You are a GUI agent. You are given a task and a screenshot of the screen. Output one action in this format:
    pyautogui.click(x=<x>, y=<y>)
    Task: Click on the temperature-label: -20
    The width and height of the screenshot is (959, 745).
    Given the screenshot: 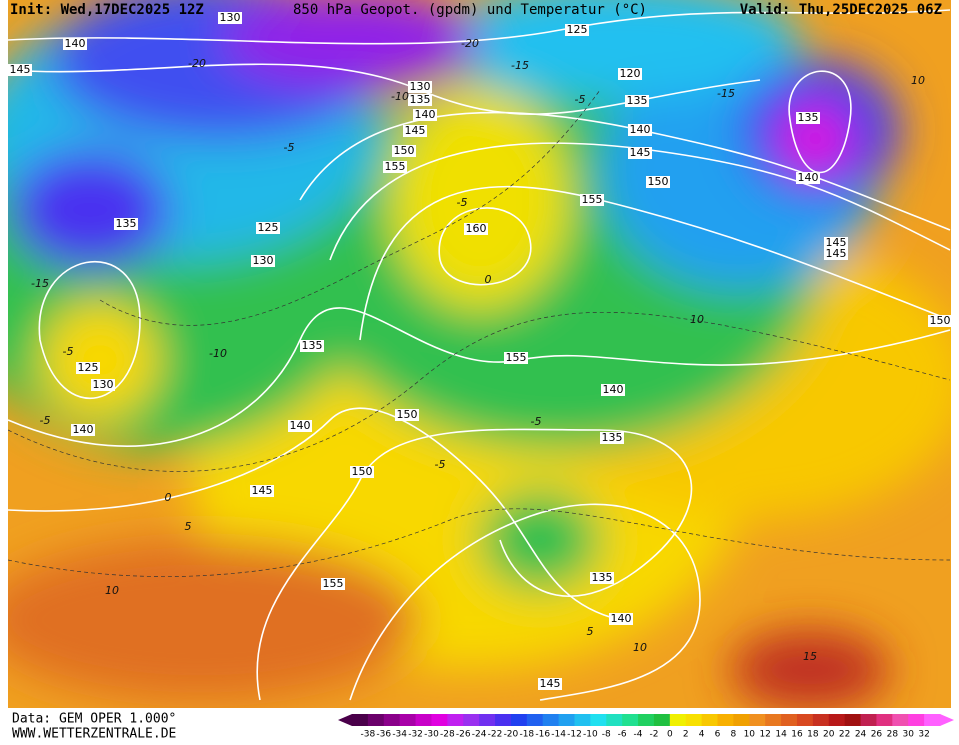 What is the action you would take?
    pyautogui.click(x=197, y=63)
    